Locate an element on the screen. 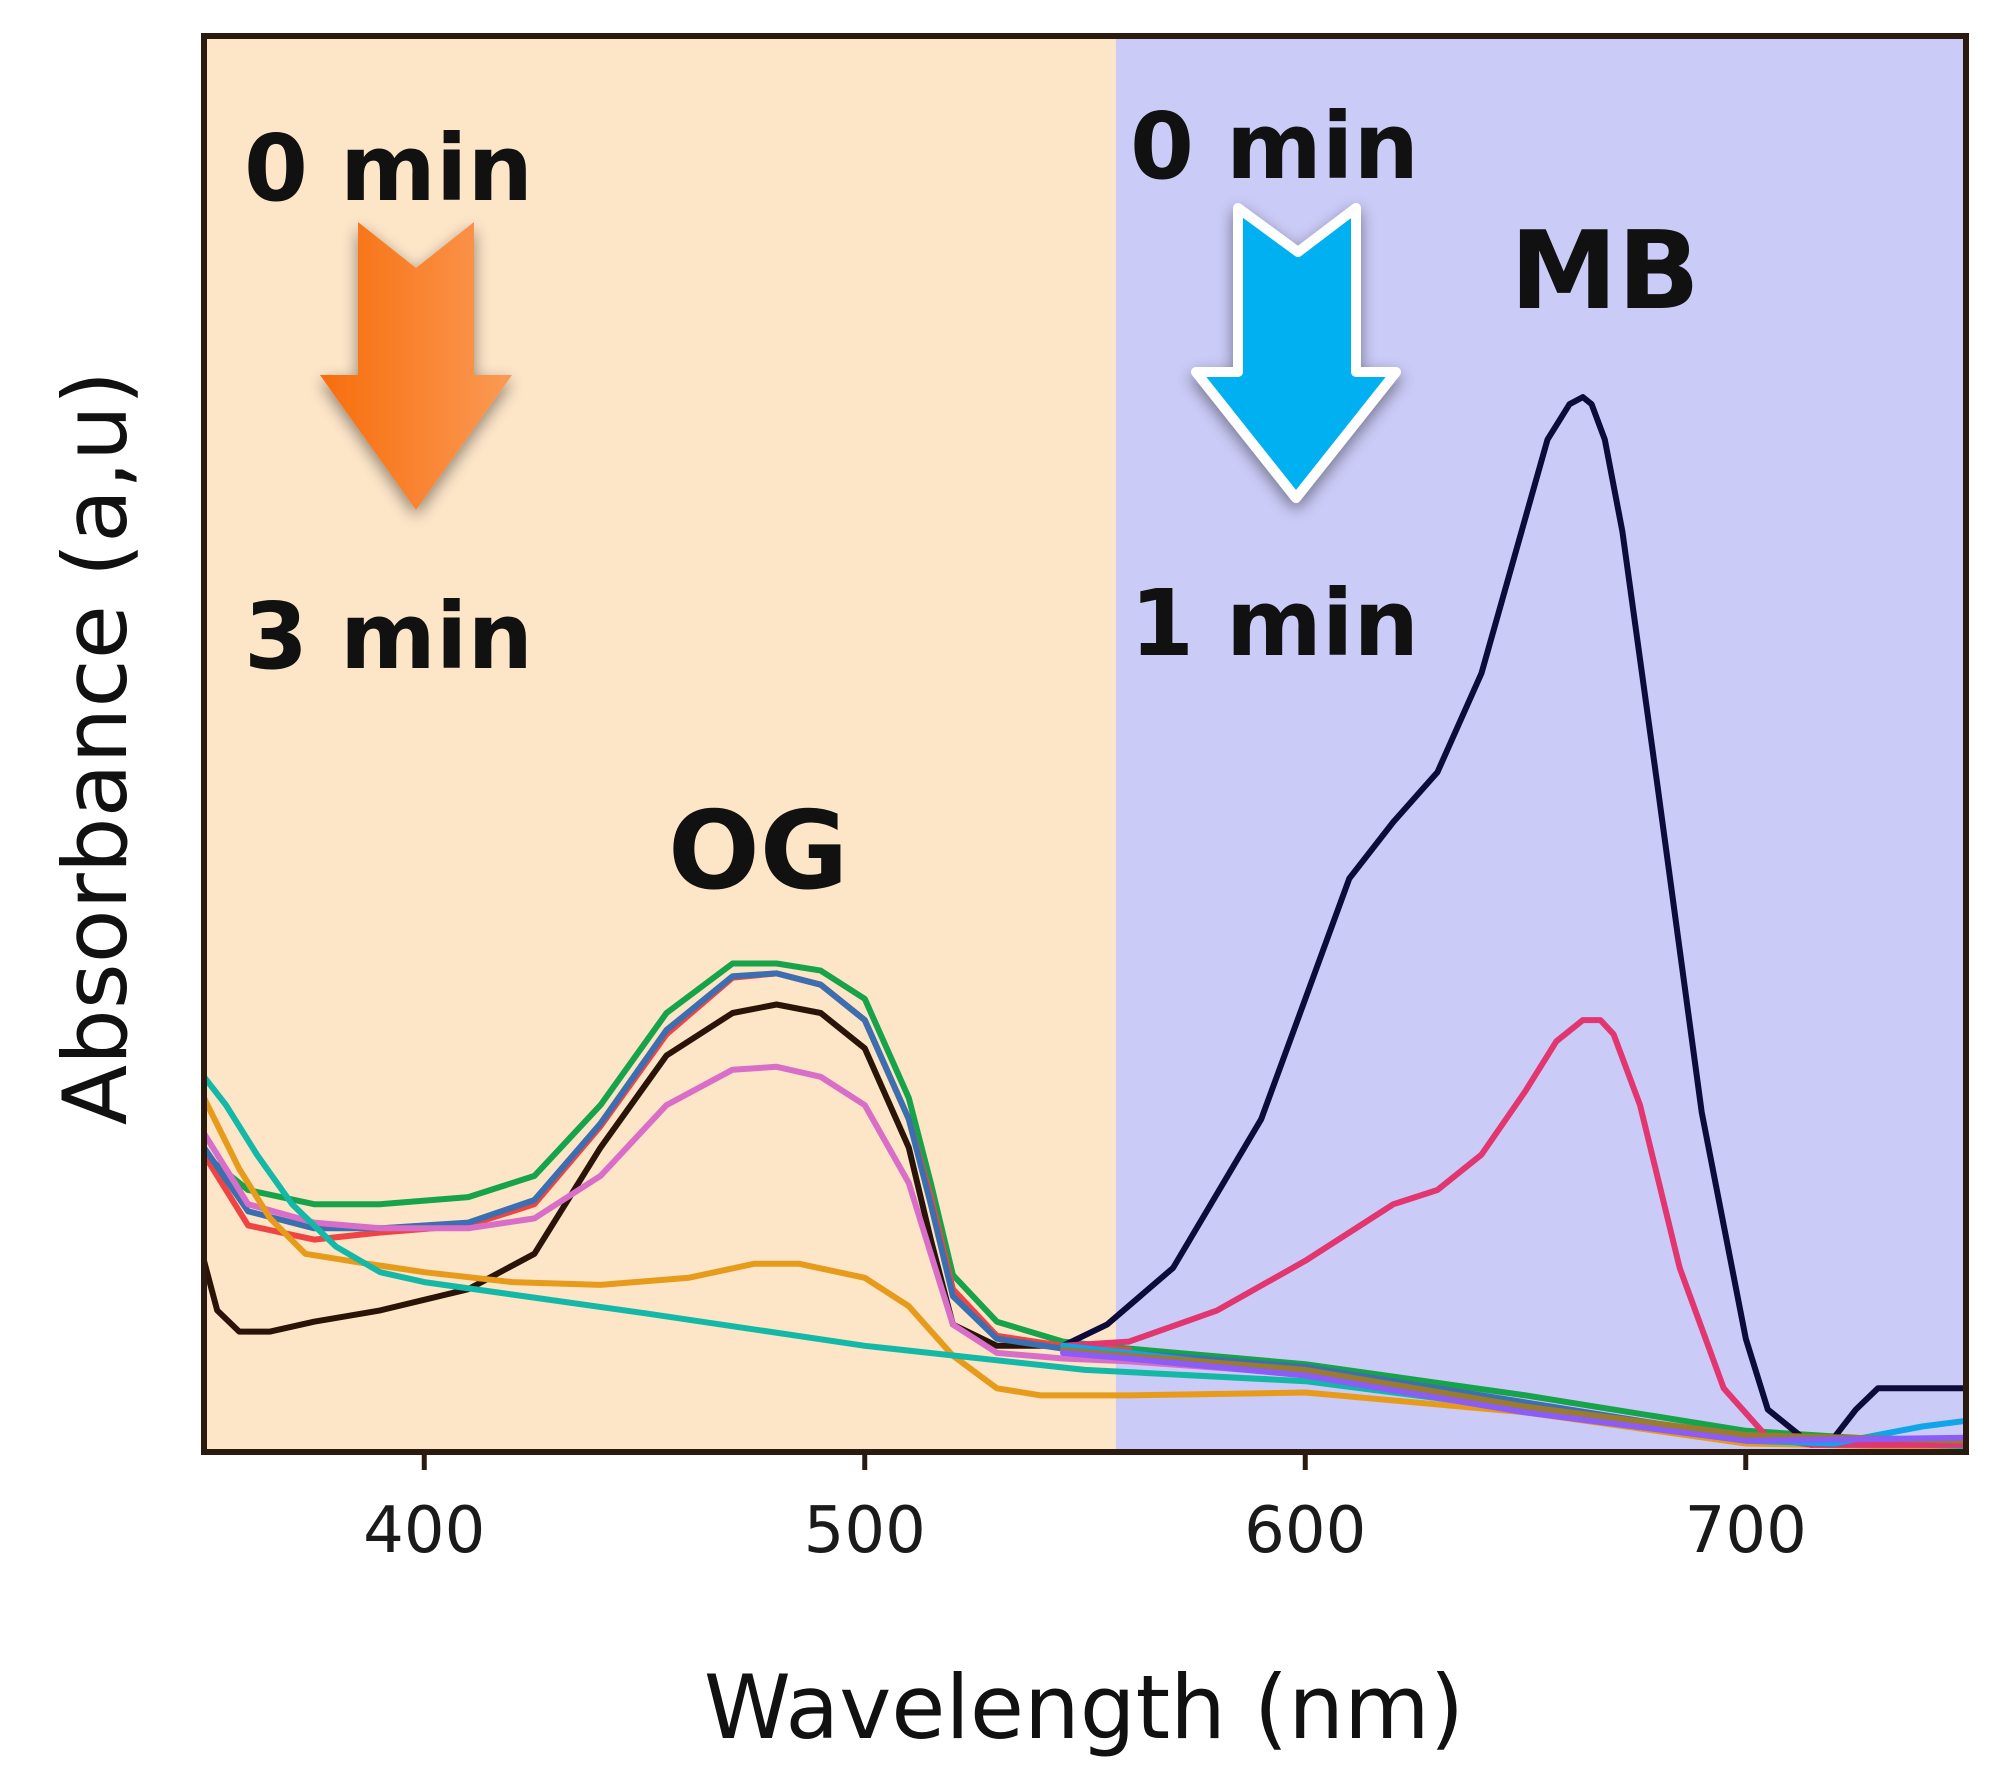 The image size is (2008, 1775). x-axis-title: Wavelength (nm) is located at coordinates (1084, 1707).